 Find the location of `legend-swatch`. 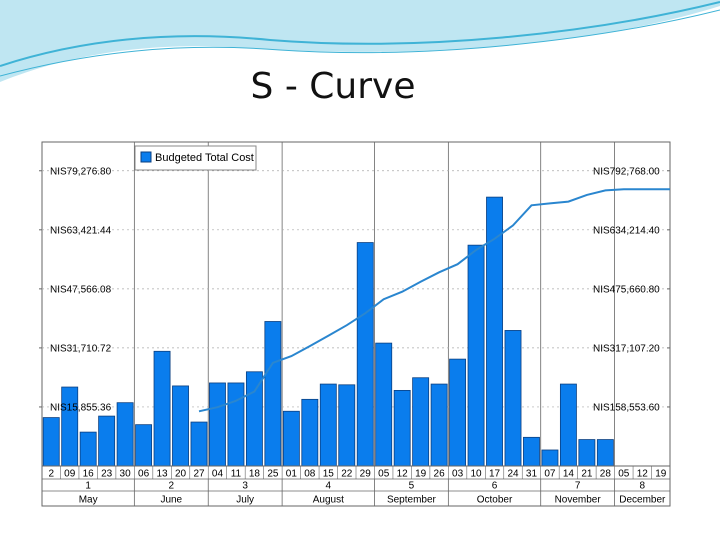

legend-swatch is located at coordinates (146, 157).